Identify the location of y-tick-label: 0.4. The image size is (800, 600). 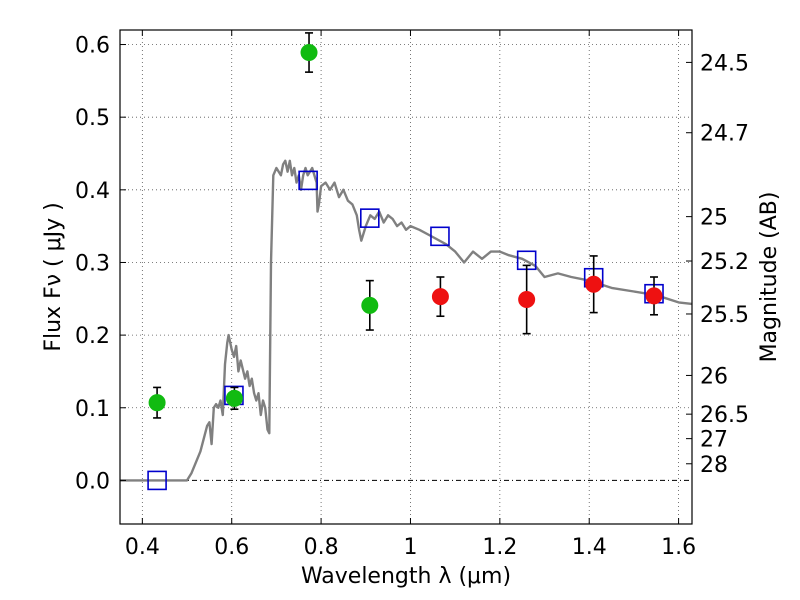
(92, 191).